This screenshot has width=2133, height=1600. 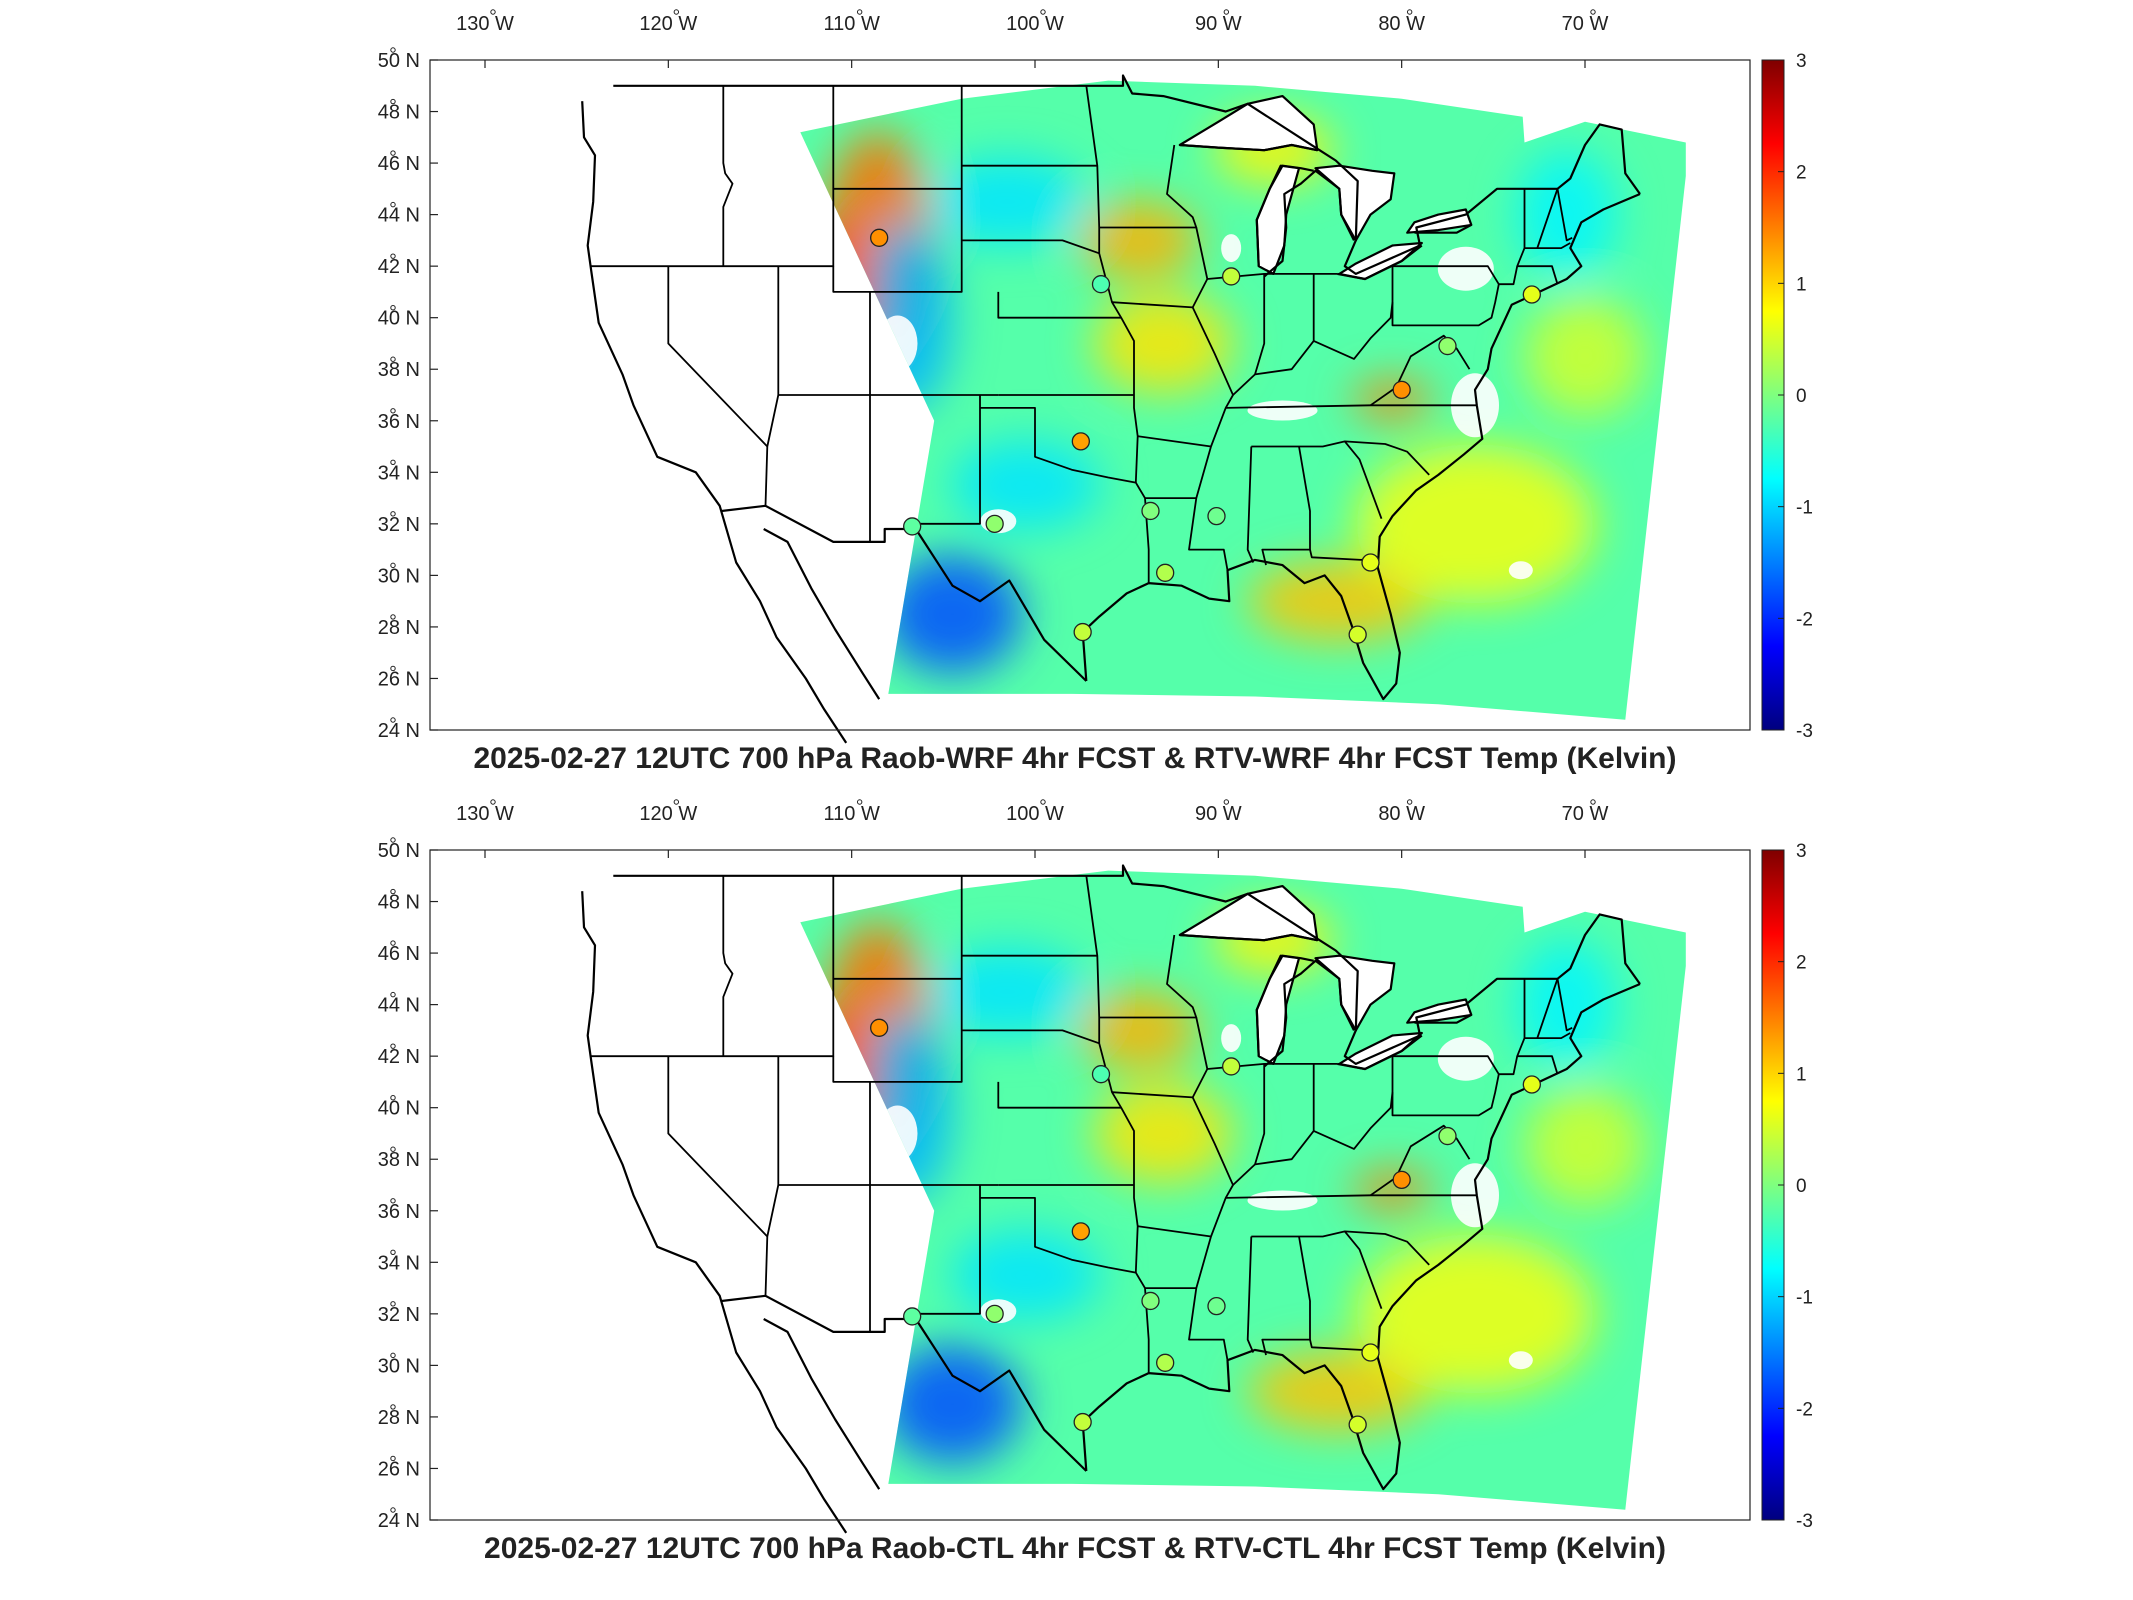 I want to click on lat-tick-label: 24 N, so click(x=399, y=731).